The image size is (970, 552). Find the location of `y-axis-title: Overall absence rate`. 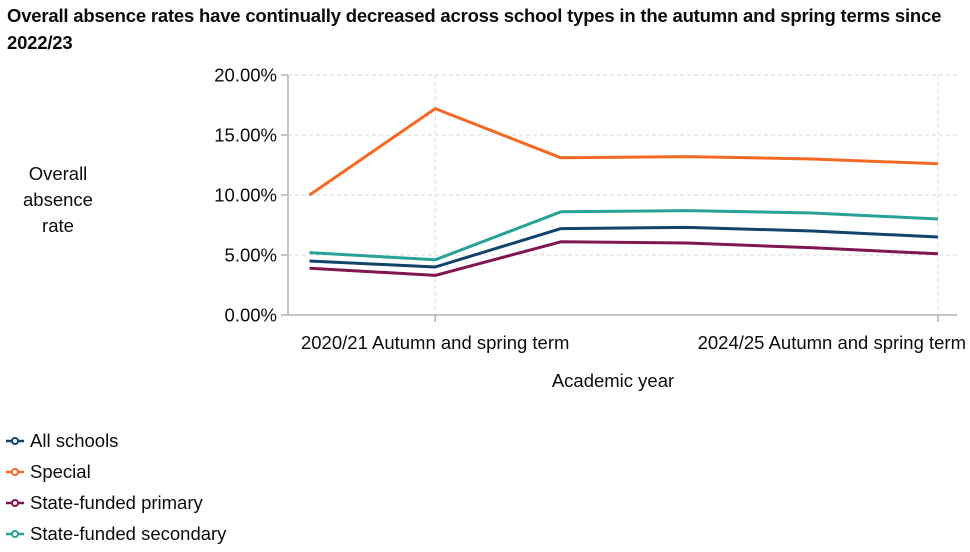

y-axis-title: Overall absence rate is located at coordinates (58, 199).